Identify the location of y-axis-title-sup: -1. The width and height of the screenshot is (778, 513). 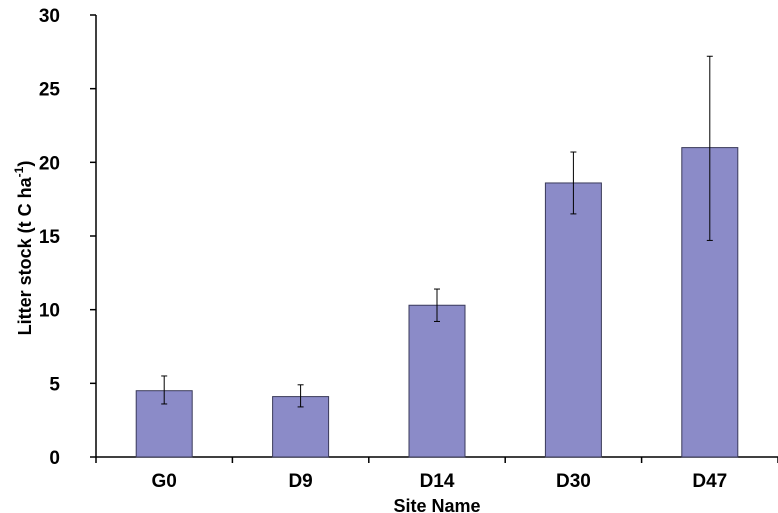
(19, 171).